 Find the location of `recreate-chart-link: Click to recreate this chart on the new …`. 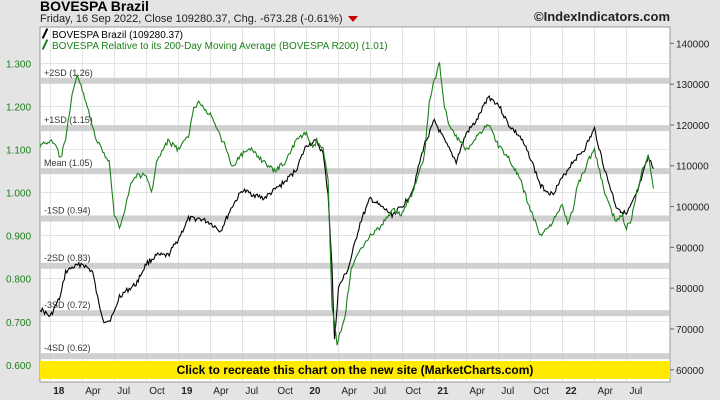

recreate-chart-link: Click to recreate this chart on the new … is located at coordinates (355, 370).